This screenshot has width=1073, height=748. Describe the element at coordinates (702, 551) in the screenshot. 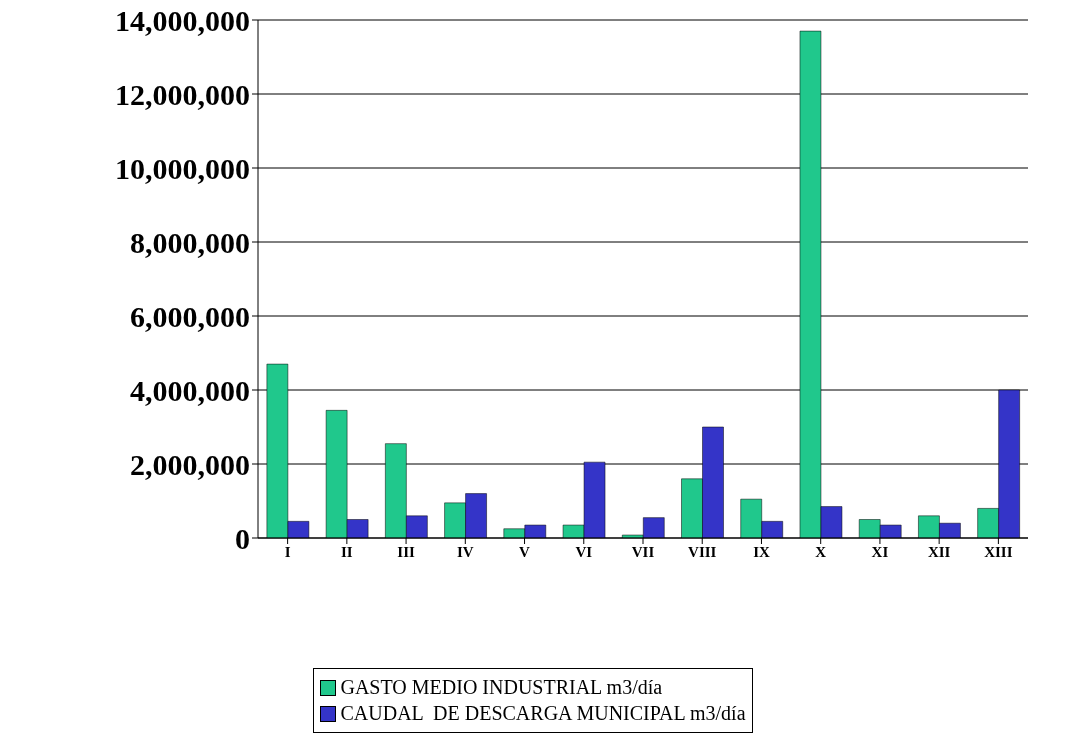

I see `x-tick-label: VIII` at that location.